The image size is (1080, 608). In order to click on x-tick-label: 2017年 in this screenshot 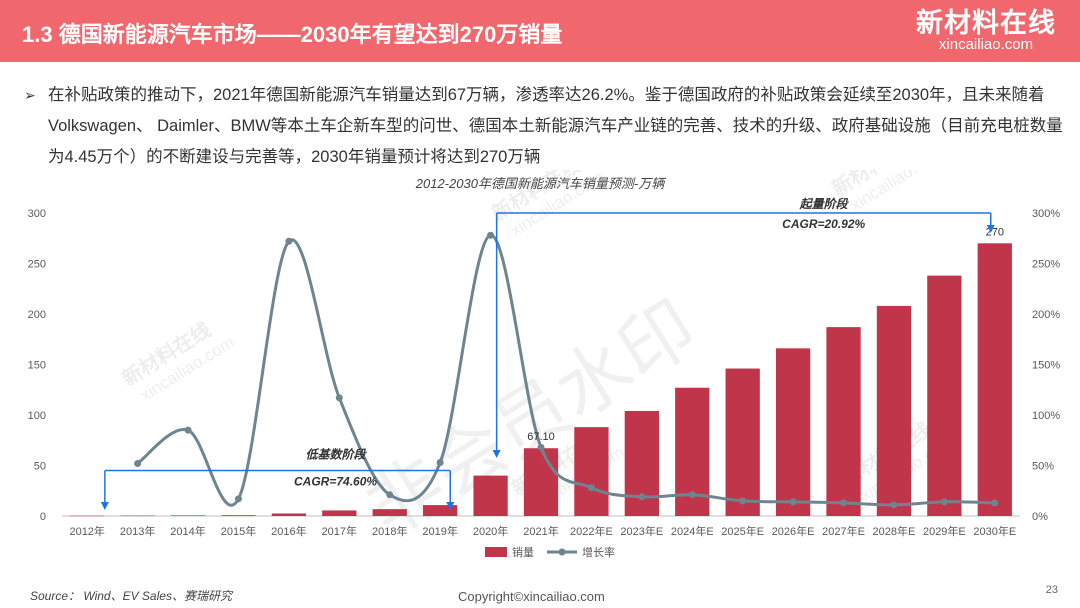, I will do `click(339, 531)`.